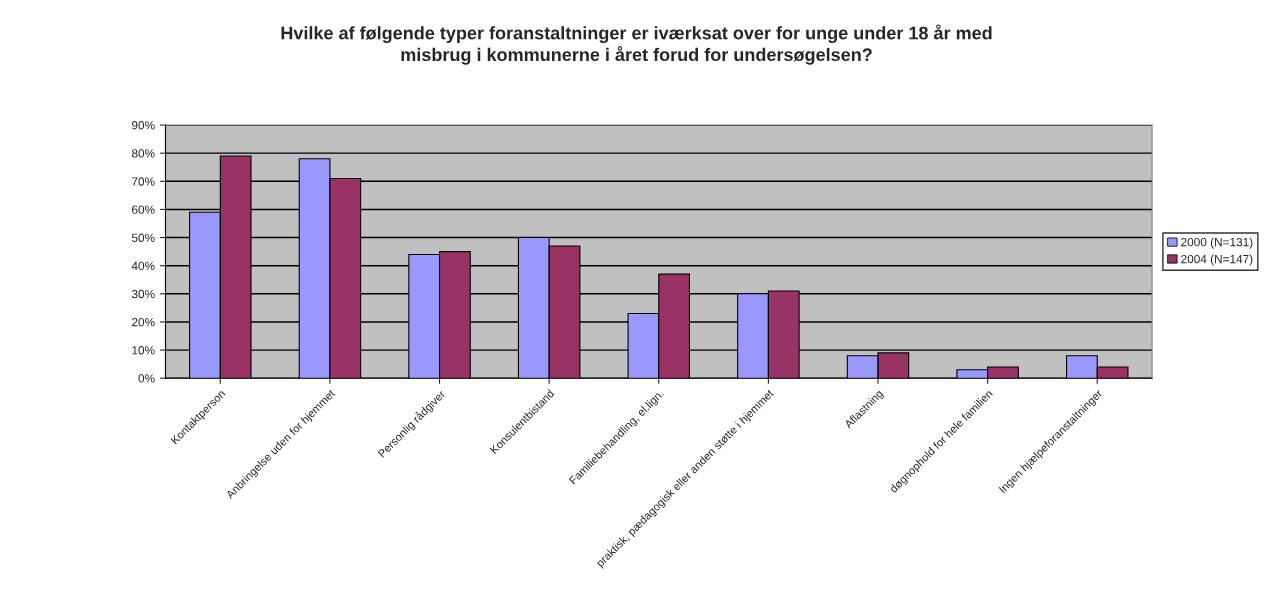 The width and height of the screenshot is (1273, 610). I want to click on y-tick-label: 0%, so click(146, 378).